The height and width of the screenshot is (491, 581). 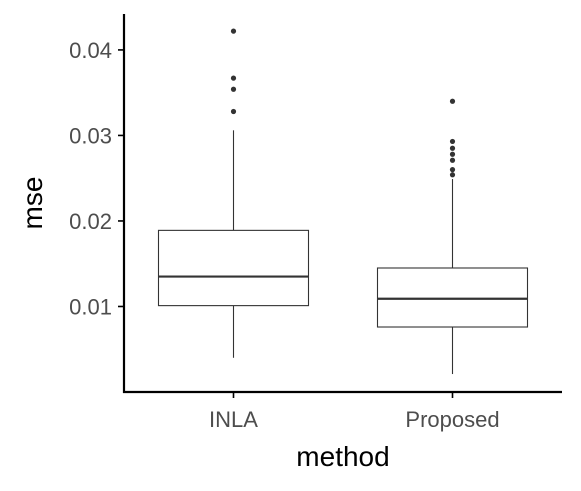 I want to click on y-ticks: 0.01 0.02 0.03 0.04, so click(x=96, y=178).